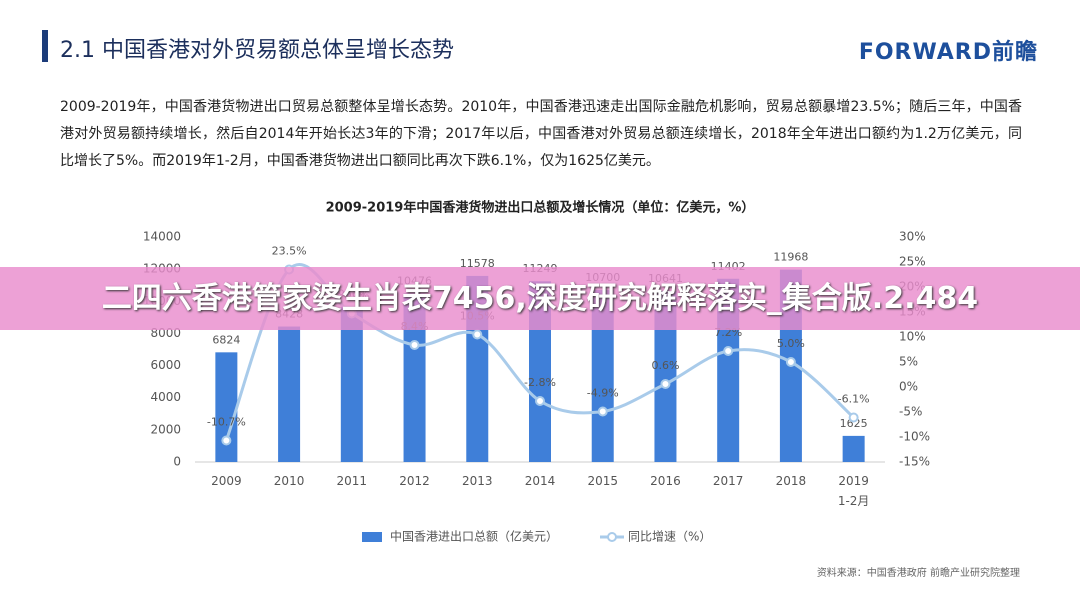  What do you see at coordinates (540, 481) in the screenshot?
I see `x-tick-label: 2014` at bounding box center [540, 481].